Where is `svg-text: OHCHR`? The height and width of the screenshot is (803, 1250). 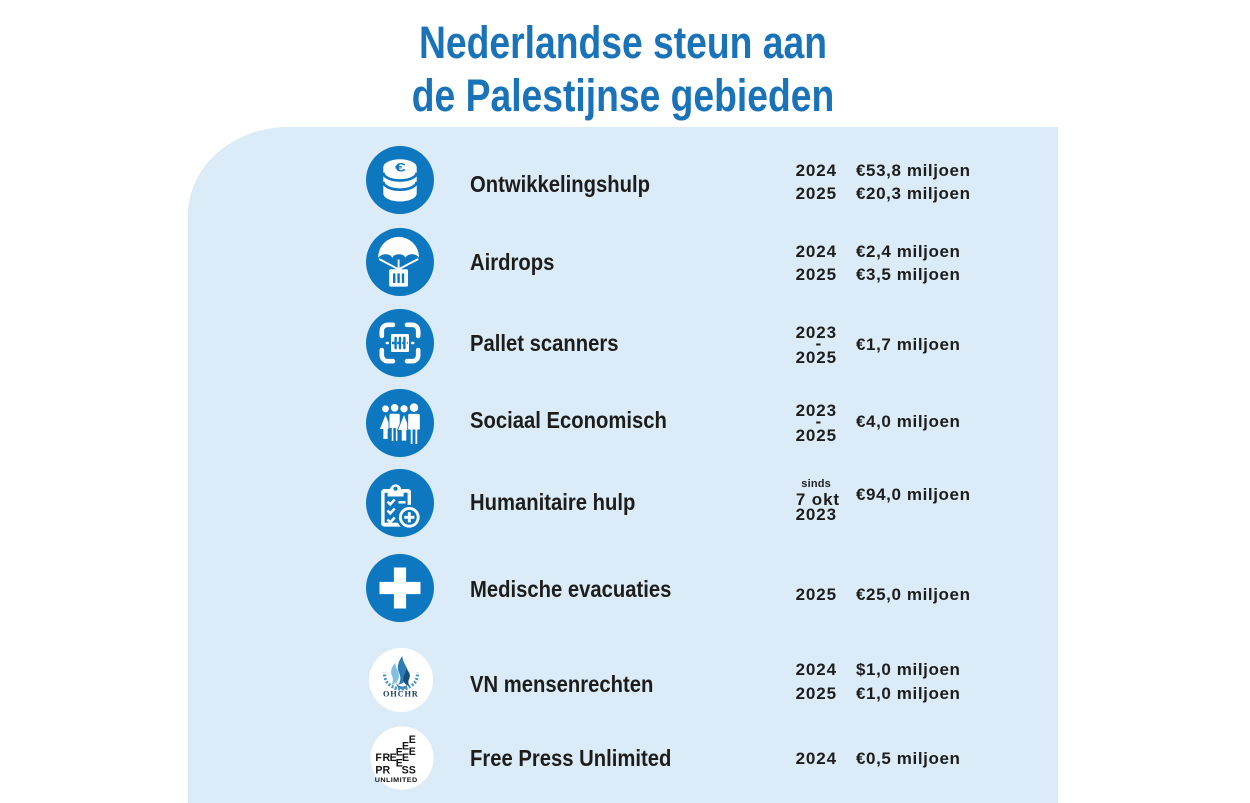 svg-text: OHCHR is located at coordinates (401, 694).